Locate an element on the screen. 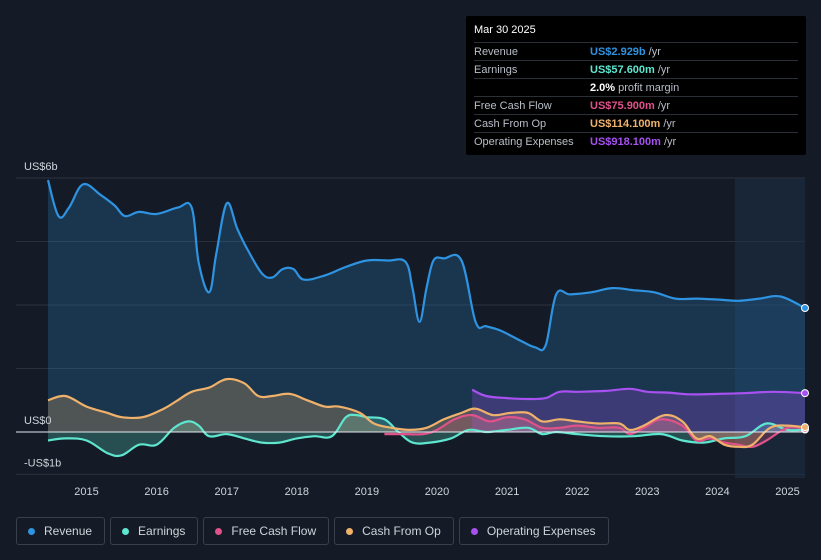  x-tick-label: 2015 is located at coordinates (86, 492).